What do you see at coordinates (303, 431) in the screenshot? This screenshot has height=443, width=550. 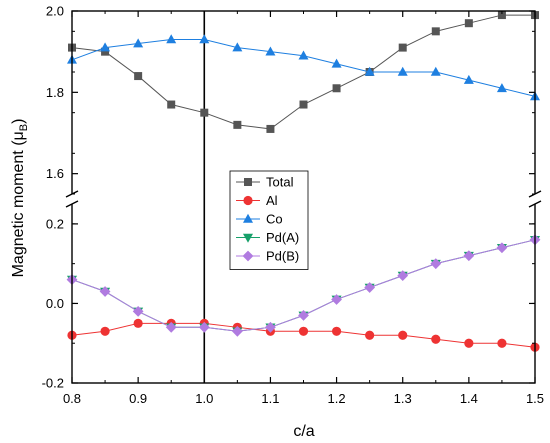 I see `x-axis-title: c/a` at bounding box center [303, 431].